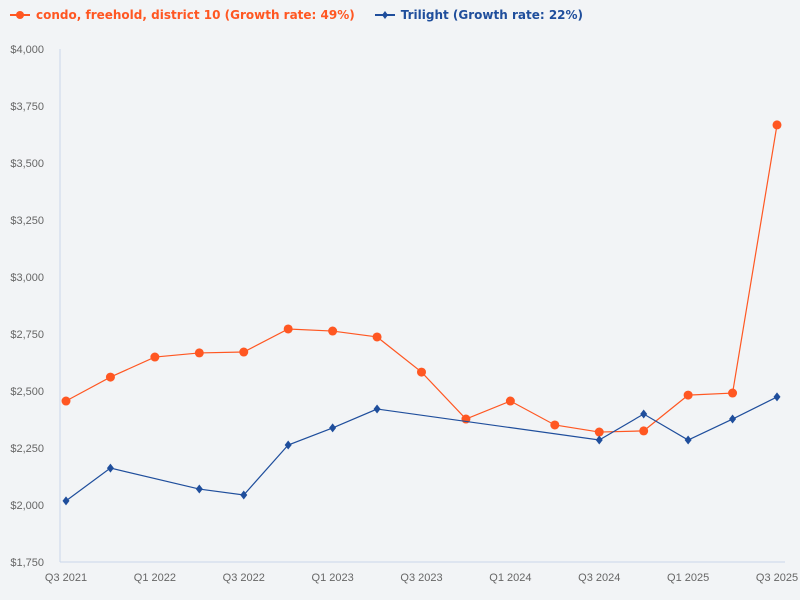 The image size is (800, 600). I want to click on y-tick-label: $3,000, so click(27, 278).